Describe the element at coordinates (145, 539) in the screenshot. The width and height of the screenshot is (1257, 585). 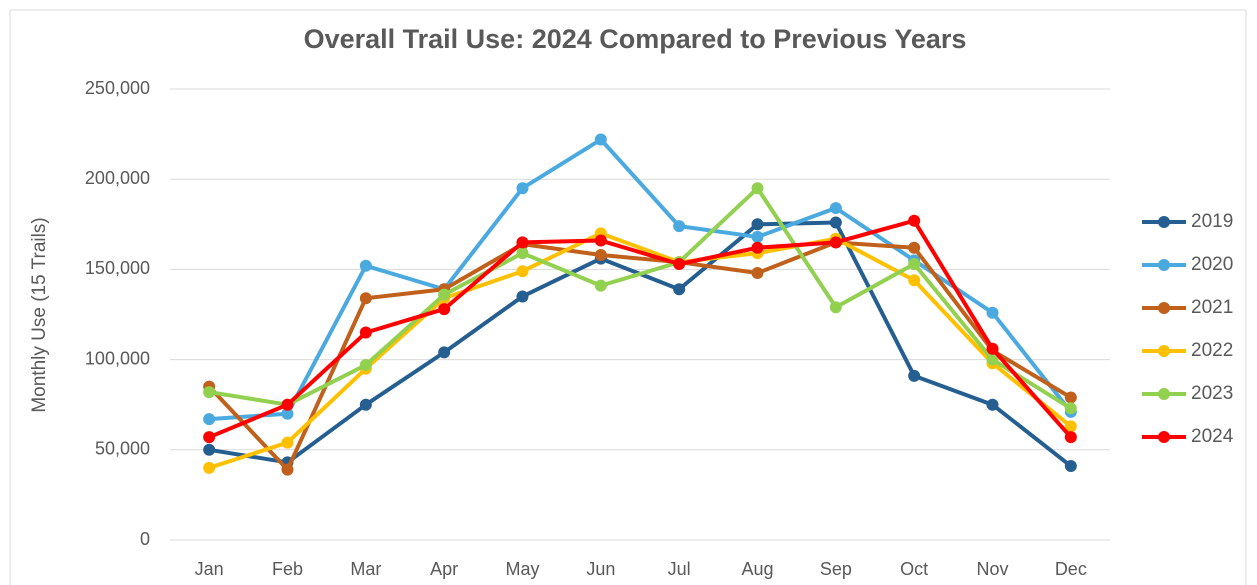
I see `y-tick-label: 0` at that location.